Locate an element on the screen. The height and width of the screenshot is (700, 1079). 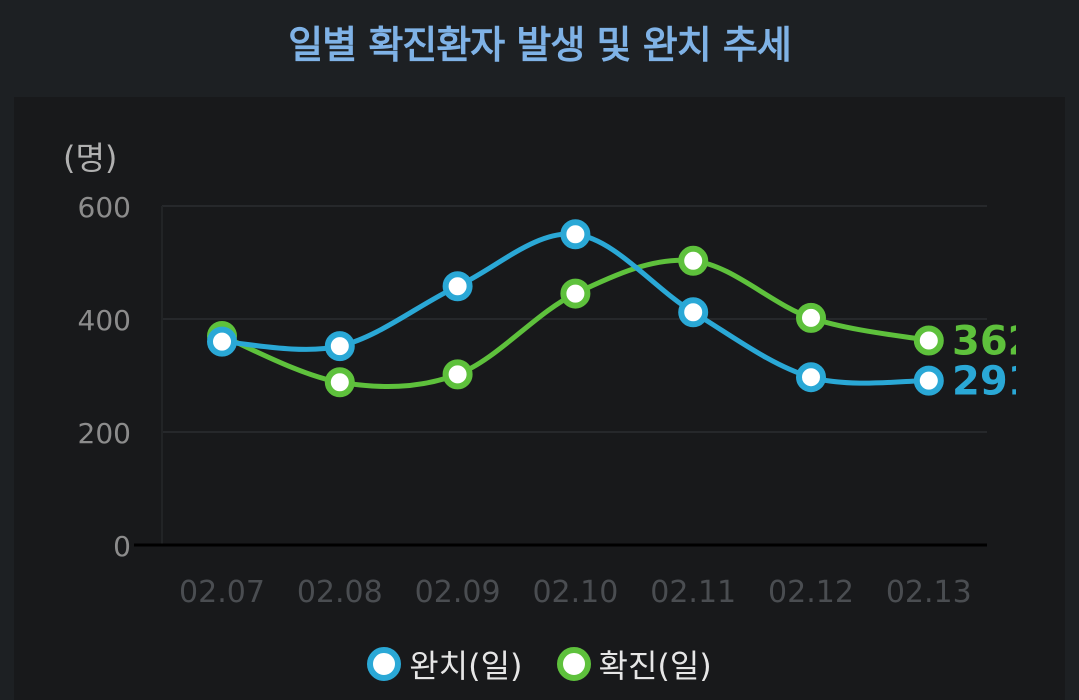
legend-marker-confirmed-icon is located at coordinates (573, 664).